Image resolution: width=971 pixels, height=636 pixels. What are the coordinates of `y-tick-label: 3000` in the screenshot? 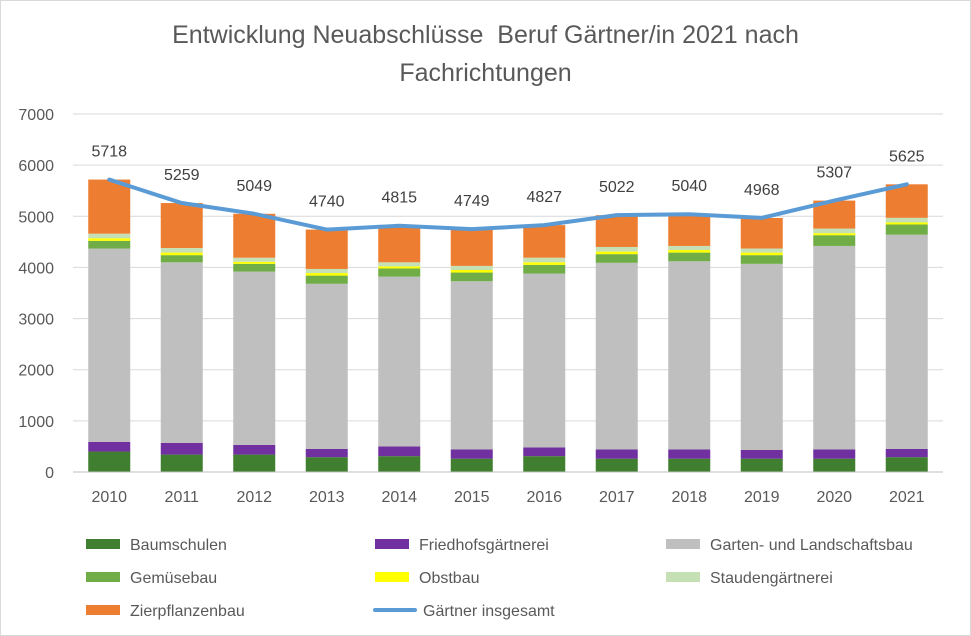 It's located at (36, 320).